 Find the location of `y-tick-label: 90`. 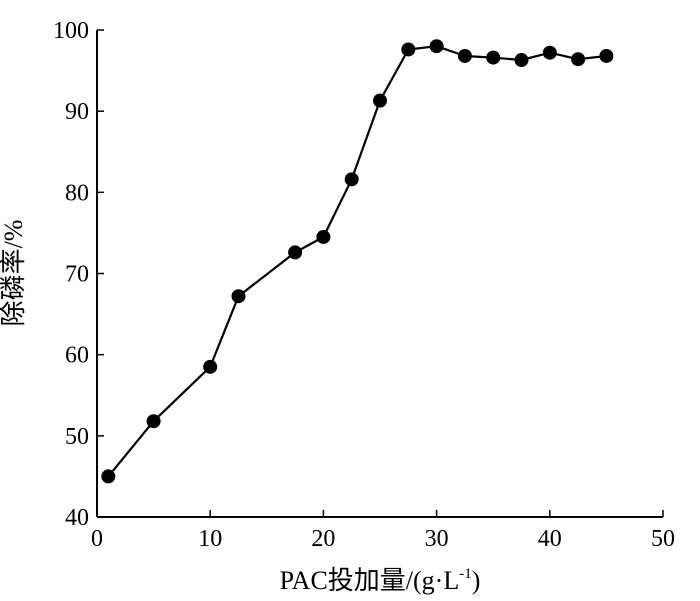

y-tick-label: 90 is located at coordinates (77, 112).